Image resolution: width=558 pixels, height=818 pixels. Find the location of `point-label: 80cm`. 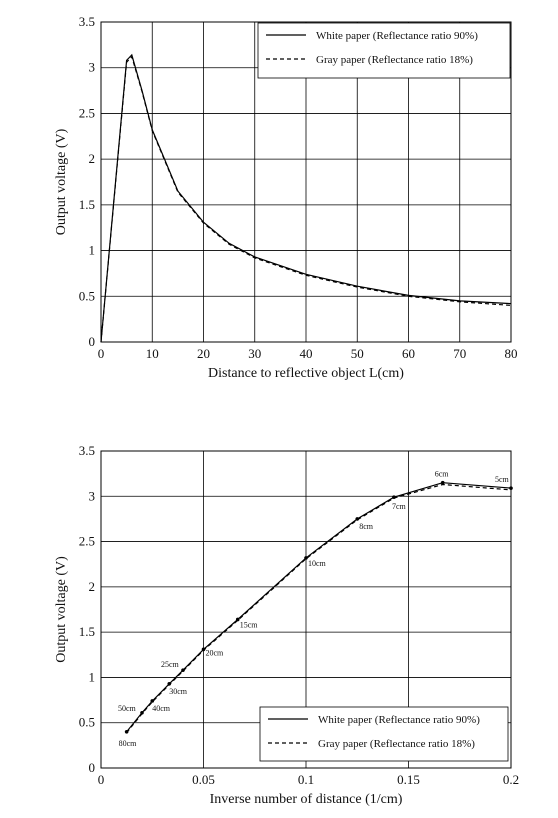

point-label: 80cm is located at coordinates (128, 743).